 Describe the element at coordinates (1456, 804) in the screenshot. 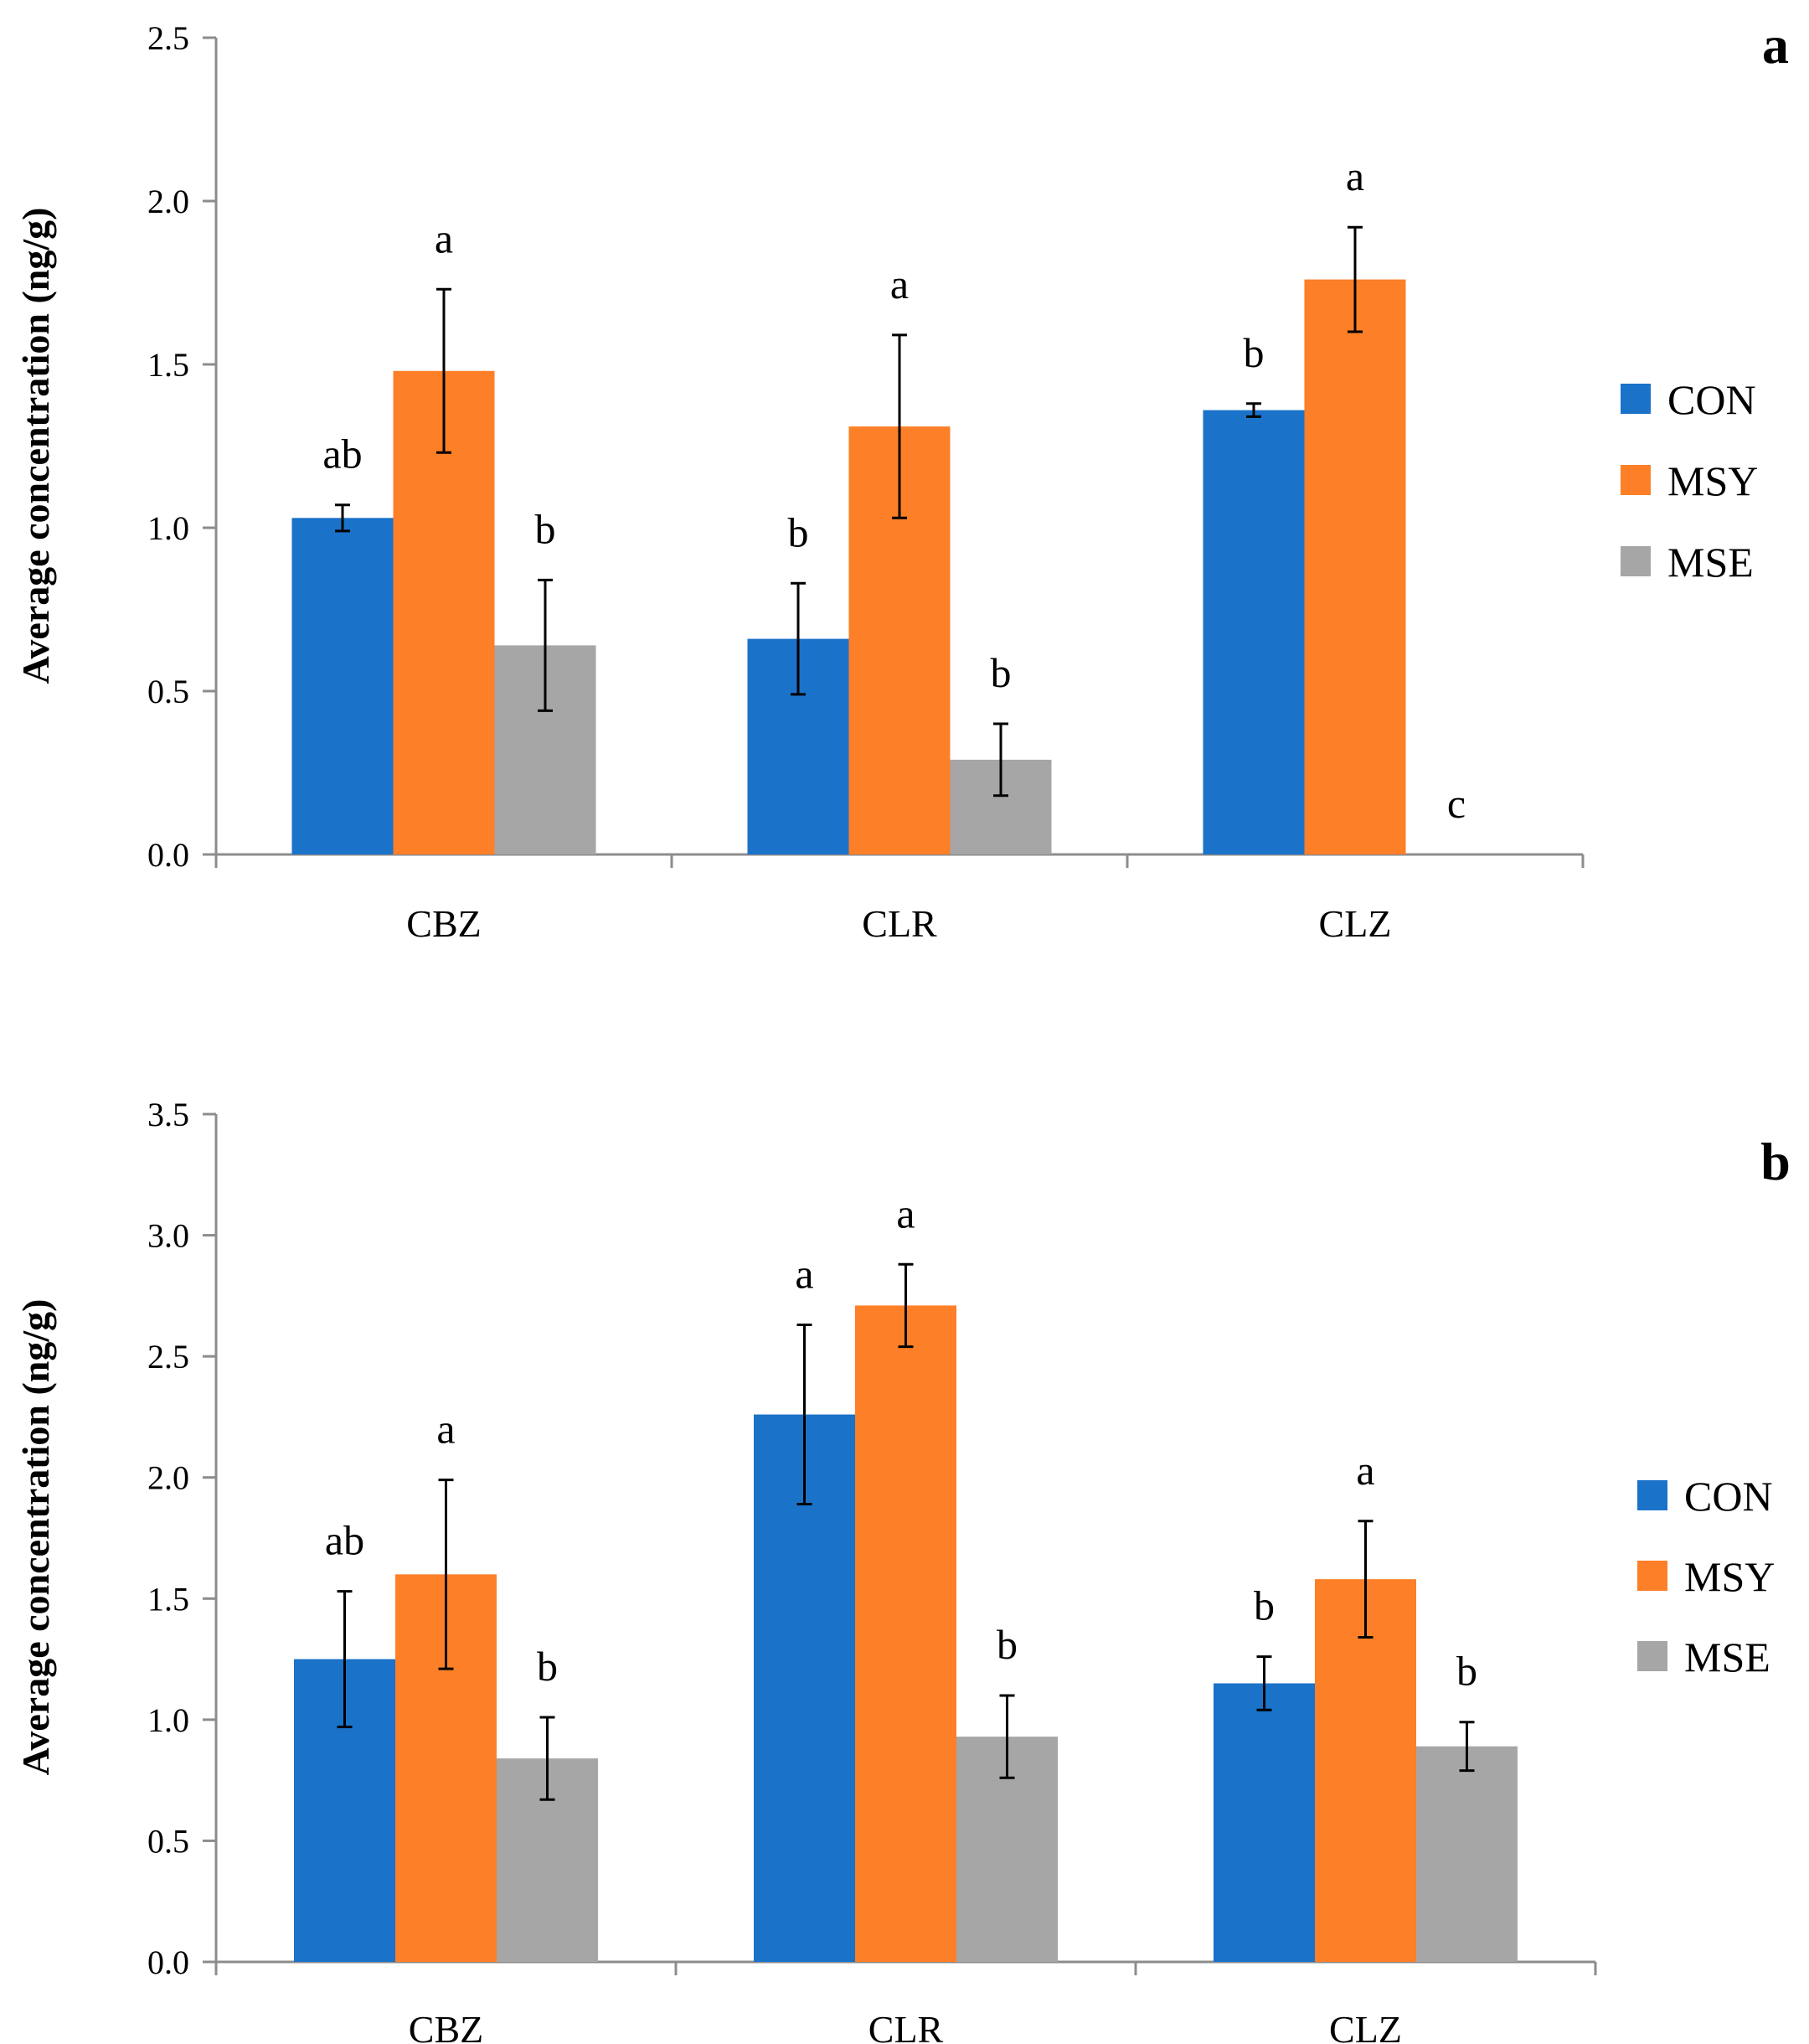

I see `significance-label: c` at that location.